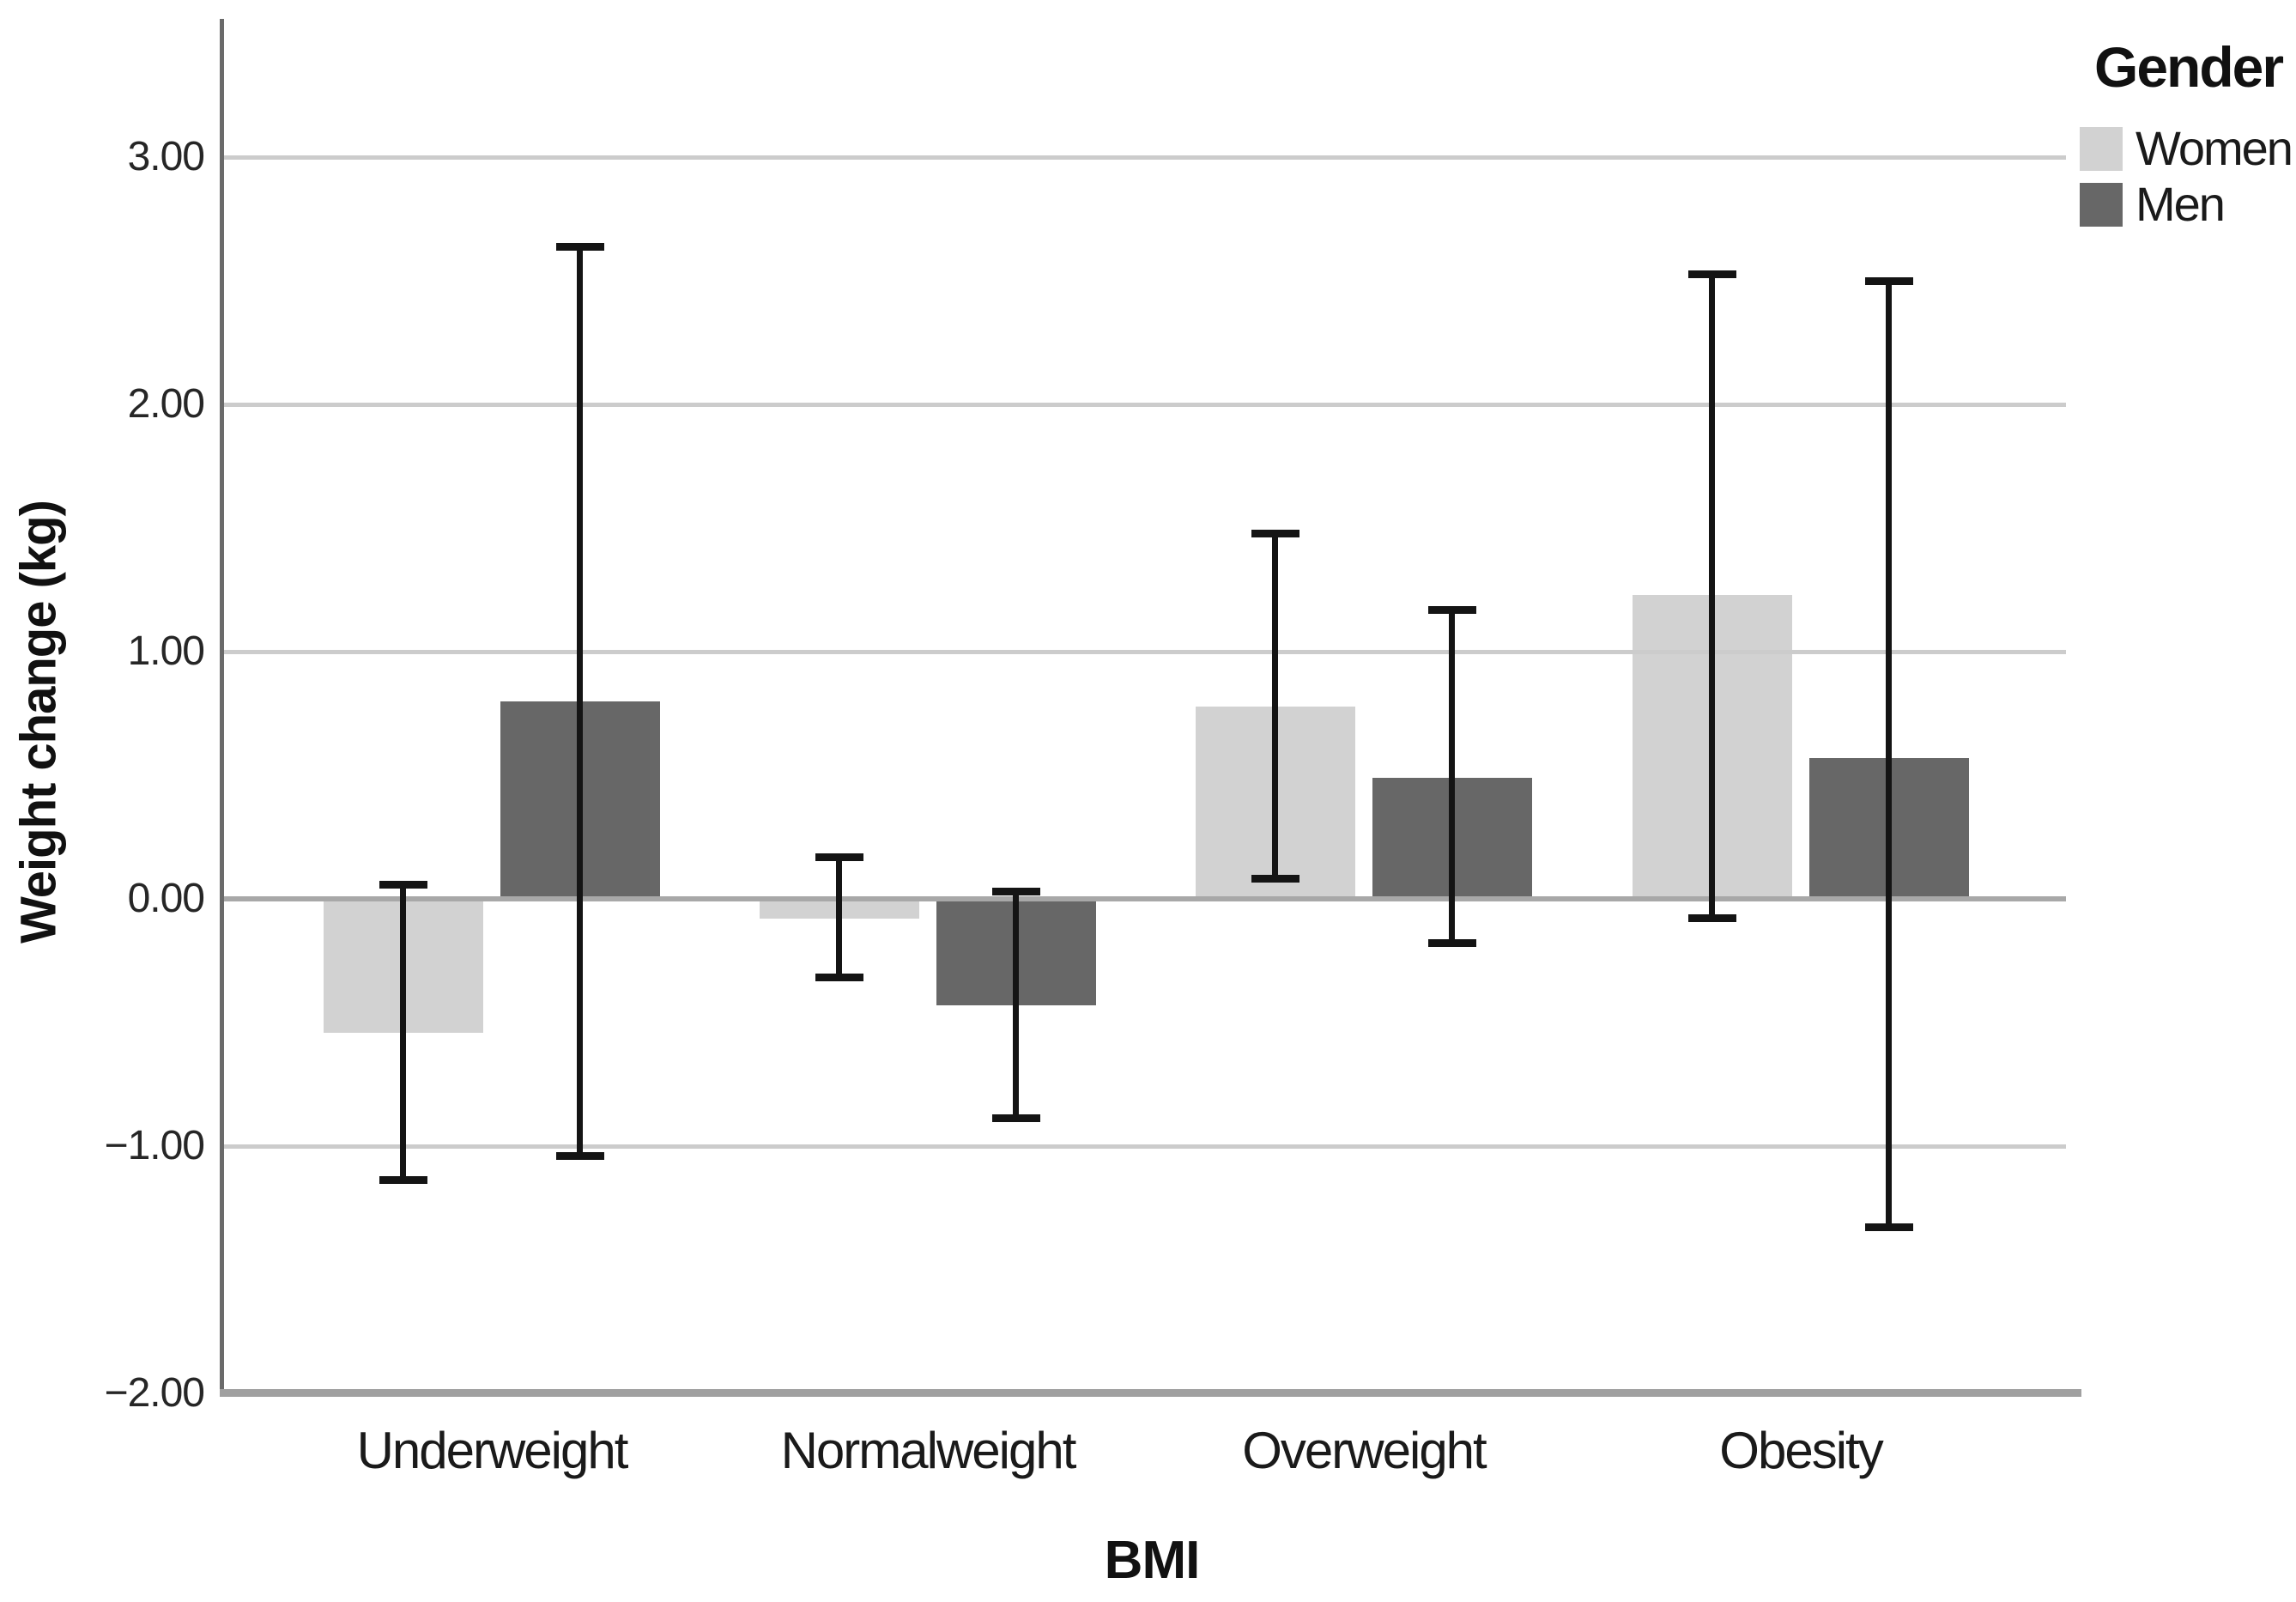 The height and width of the screenshot is (1602, 2296). Describe the element at coordinates (2189, 67) in the screenshot. I see `legend-title: Gender` at that location.